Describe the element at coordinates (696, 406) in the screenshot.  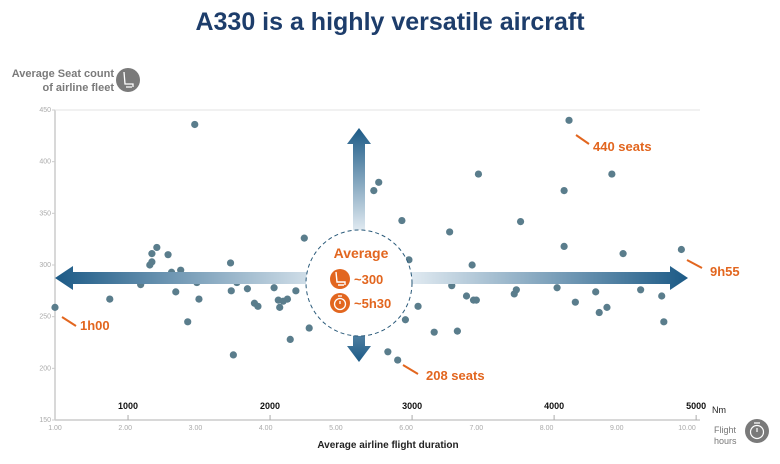
I see `nm-tick-label: 5000` at that location.